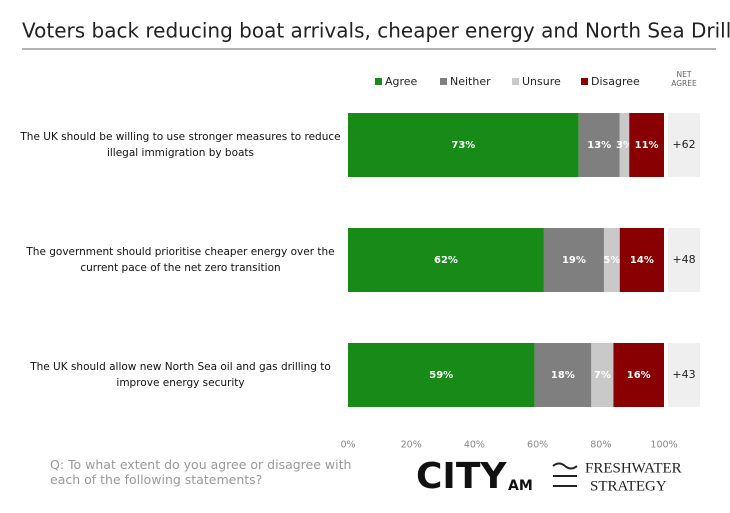 This screenshot has width=730, height=513. Describe the element at coordinates (474, 445) in the screenshot. I see `x-tick-label: 40%` at that location.